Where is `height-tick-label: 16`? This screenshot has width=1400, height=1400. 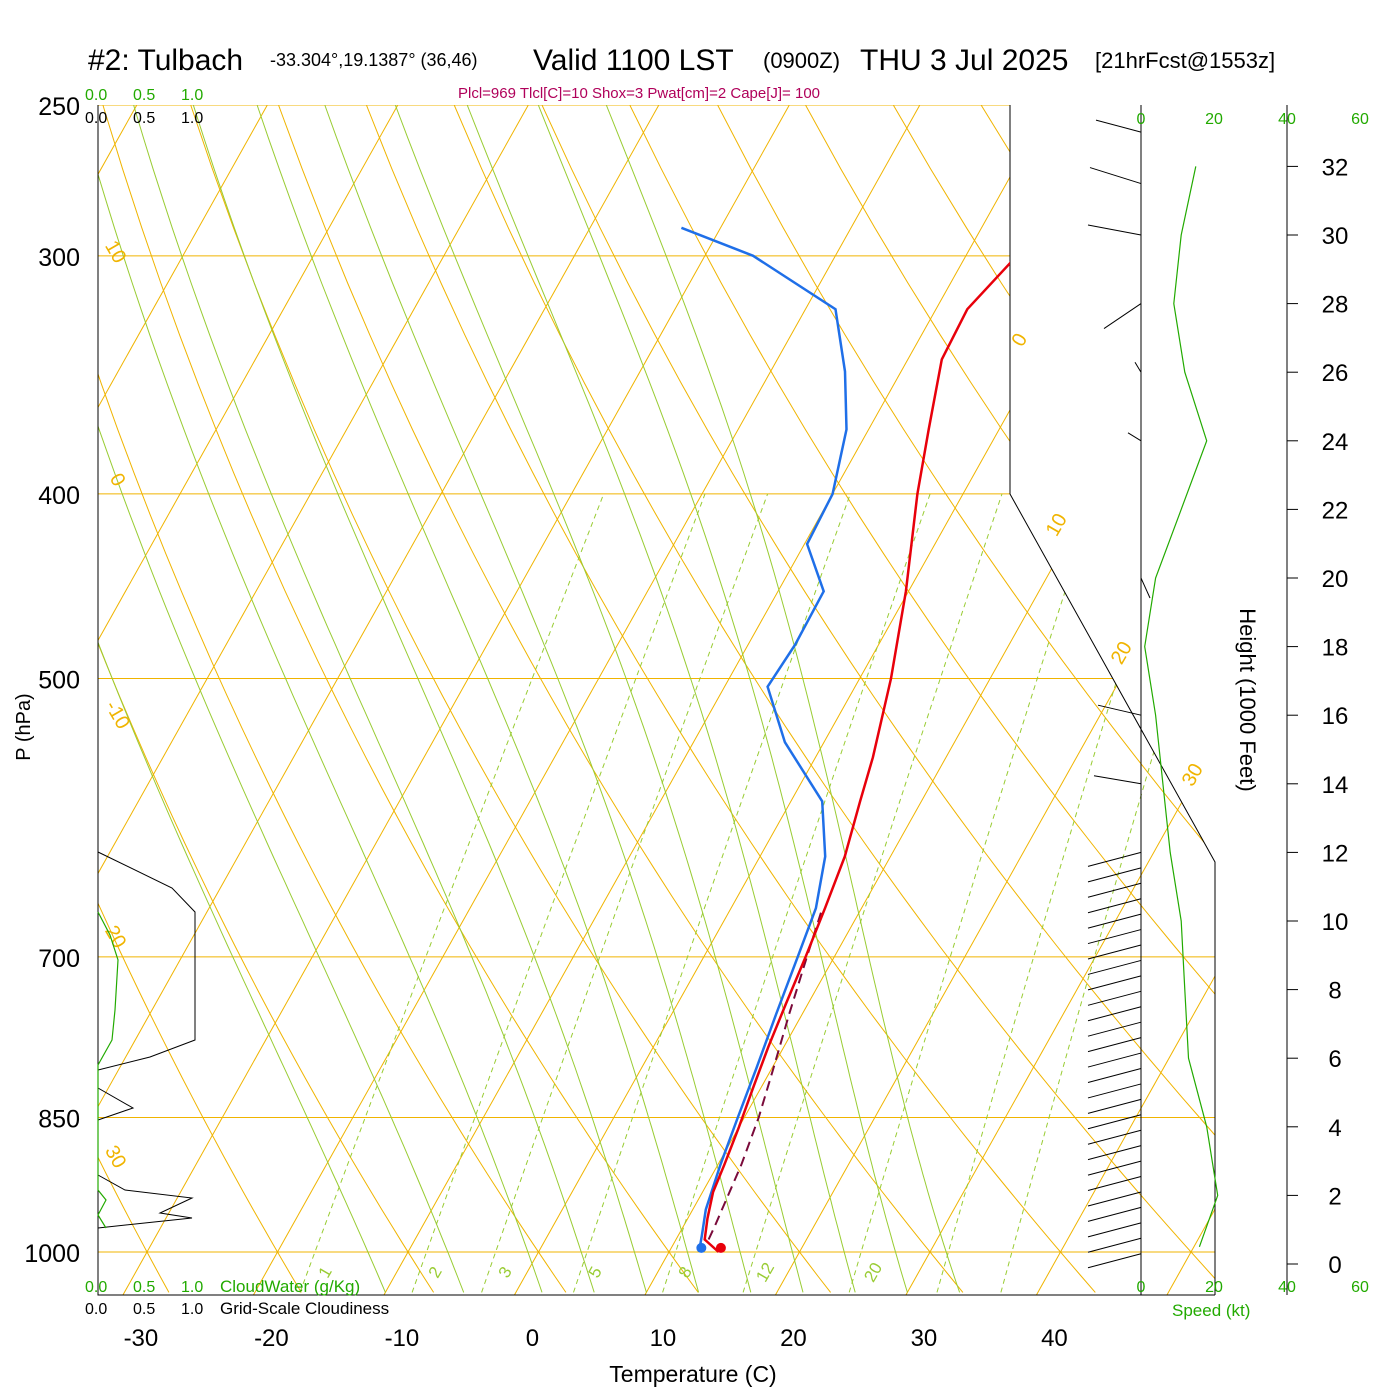 height-tick-label: 16 is located at coordinates (1335, 716).